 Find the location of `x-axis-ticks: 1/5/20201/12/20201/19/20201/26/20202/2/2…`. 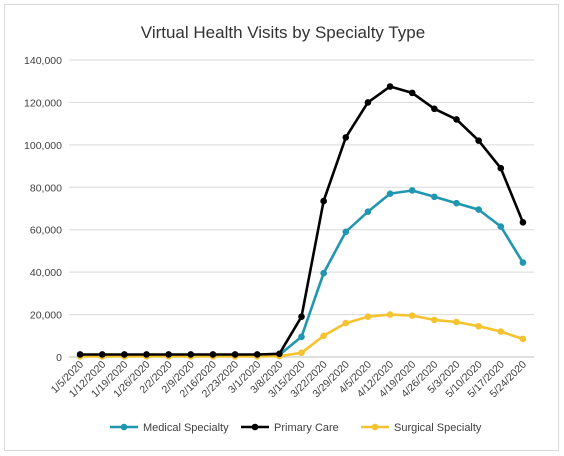

x-axis-ticks: 1/5/20201/12/20201/19/20201/26/20202/2/2… is located at coordinates (289, 380).